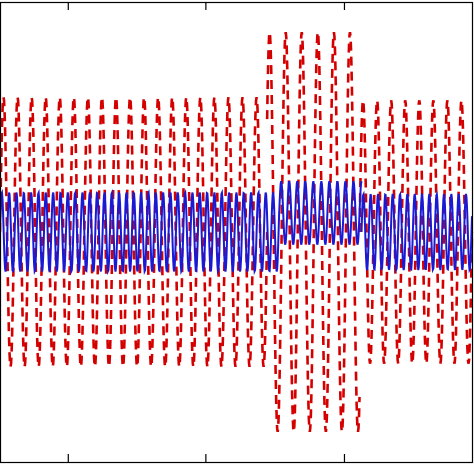 Image resolution: width=474 pixels, height=474 pixels. What do you see at coordinates (416, 232) in the screenshot?
I see `series-2-segment-3-line` at bounding box center [416, 232].